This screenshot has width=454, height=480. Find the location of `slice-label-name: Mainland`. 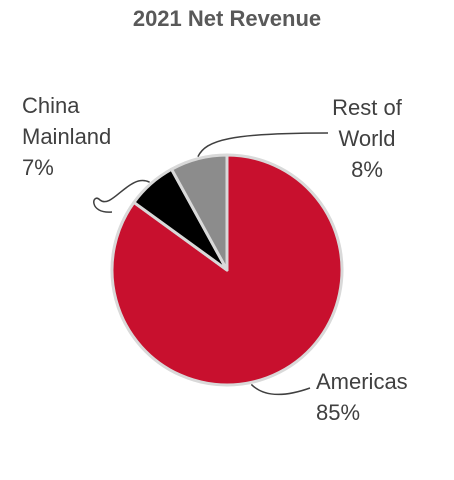

slice-label-name: Mainland is located at coordinates (67, 136).